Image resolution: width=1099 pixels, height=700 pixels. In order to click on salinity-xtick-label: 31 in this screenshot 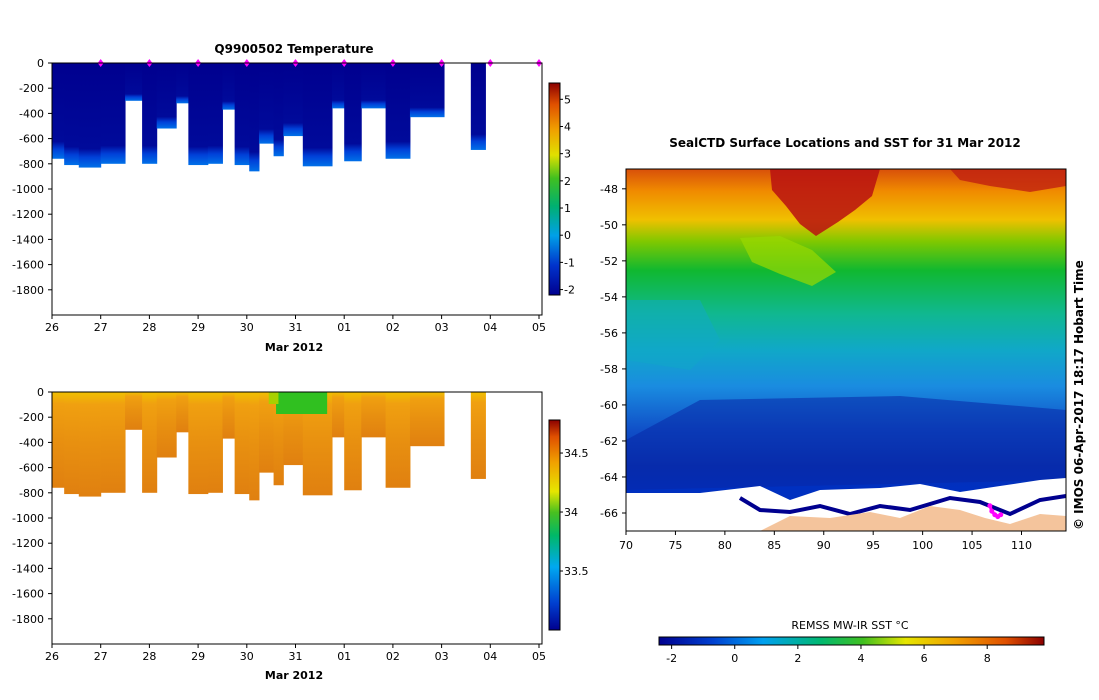, I will do `click(296, 656)`.